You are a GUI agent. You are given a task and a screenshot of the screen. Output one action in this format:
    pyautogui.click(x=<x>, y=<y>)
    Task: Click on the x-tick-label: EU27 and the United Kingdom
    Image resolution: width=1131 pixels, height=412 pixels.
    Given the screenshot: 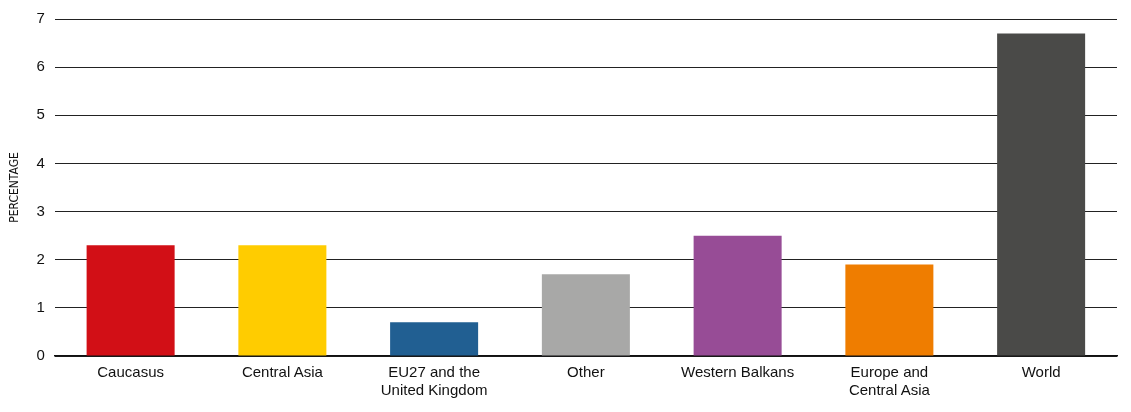 What is the action you would take?
    pyautogui.click(x=434, y=381)
    